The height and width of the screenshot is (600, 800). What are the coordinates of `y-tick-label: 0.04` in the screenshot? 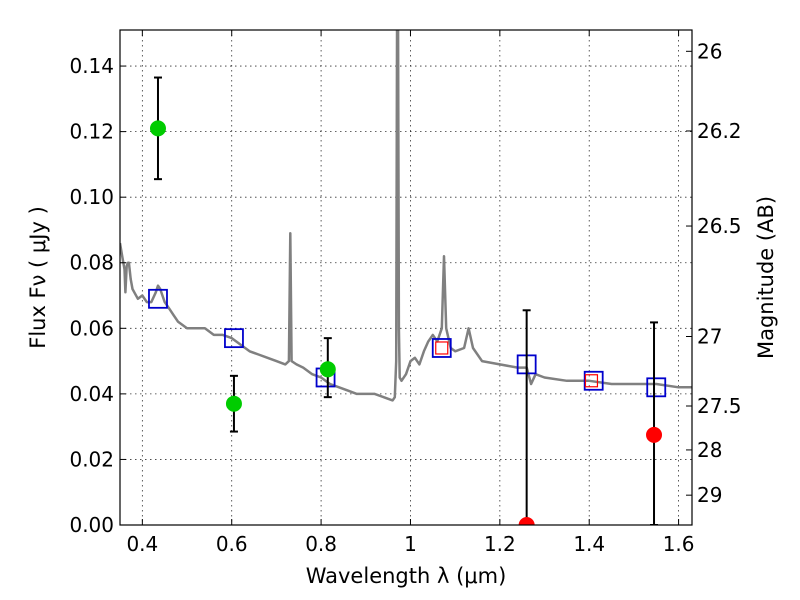 It's located at (91, 394).